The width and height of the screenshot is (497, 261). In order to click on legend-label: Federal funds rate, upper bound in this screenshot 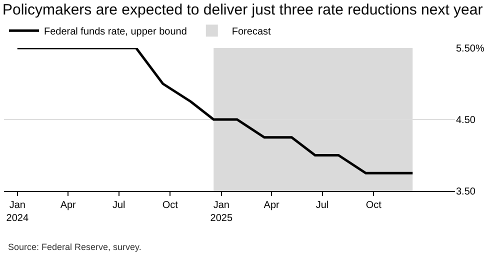, I will do `click(115, 32)`.